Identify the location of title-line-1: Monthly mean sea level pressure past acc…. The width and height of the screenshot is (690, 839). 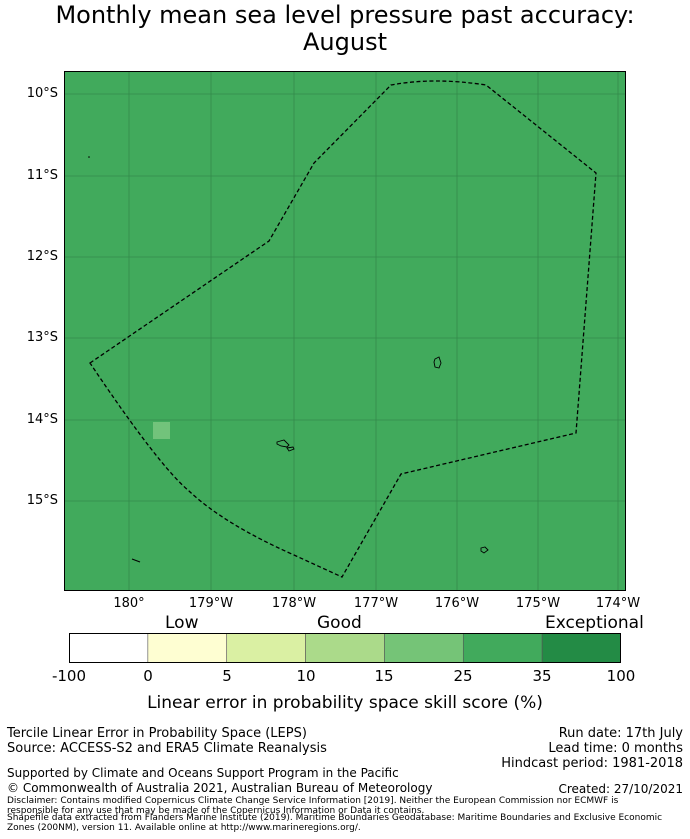
(345, 15).